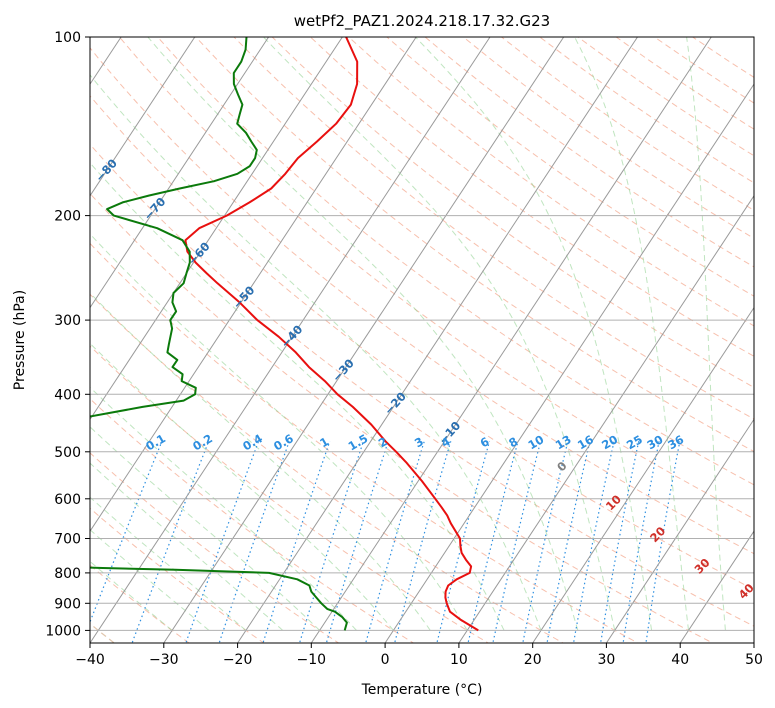 This screenshot has width=775, height=708. What do you see at coordinates (67, 395) in the screenshot?
I see `y-tick-label: 400` at bounding box center [67, 395].